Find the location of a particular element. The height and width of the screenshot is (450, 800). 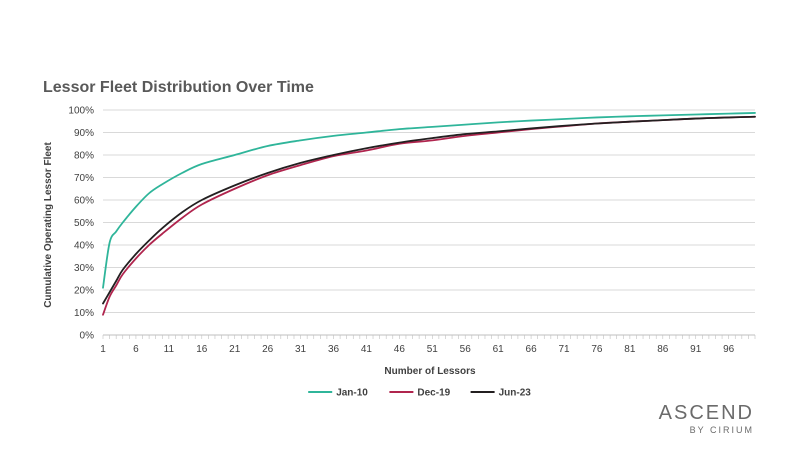

x-tick-label: 31 is located at coordinates (301, 349).